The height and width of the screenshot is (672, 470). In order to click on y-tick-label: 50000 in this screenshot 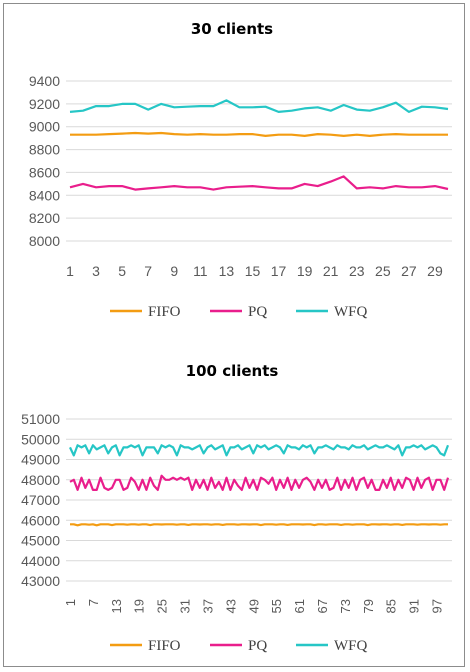, I will do `click(40, 439)`.